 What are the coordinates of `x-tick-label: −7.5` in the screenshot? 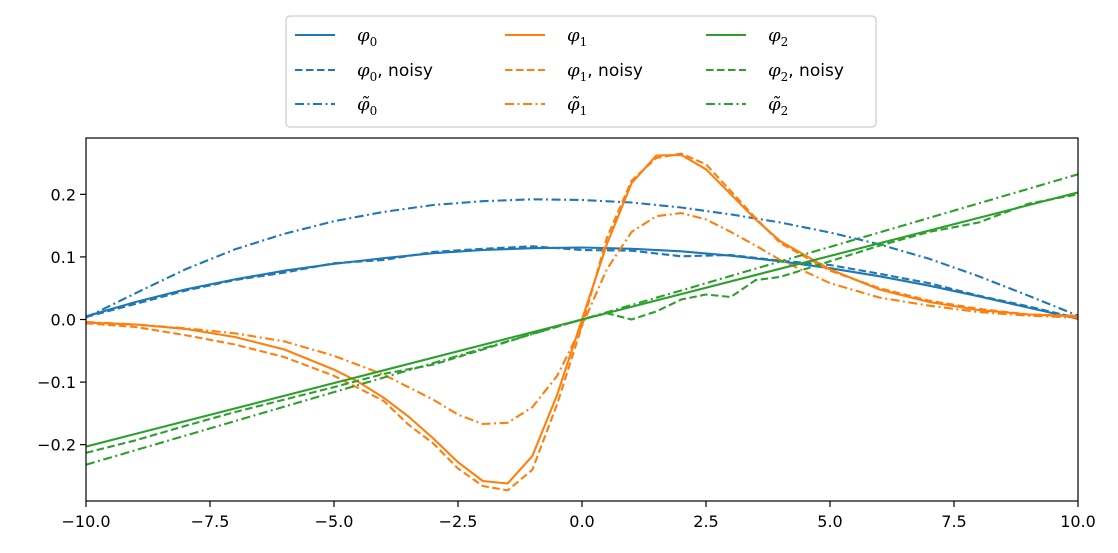 It's located at (210, 521).